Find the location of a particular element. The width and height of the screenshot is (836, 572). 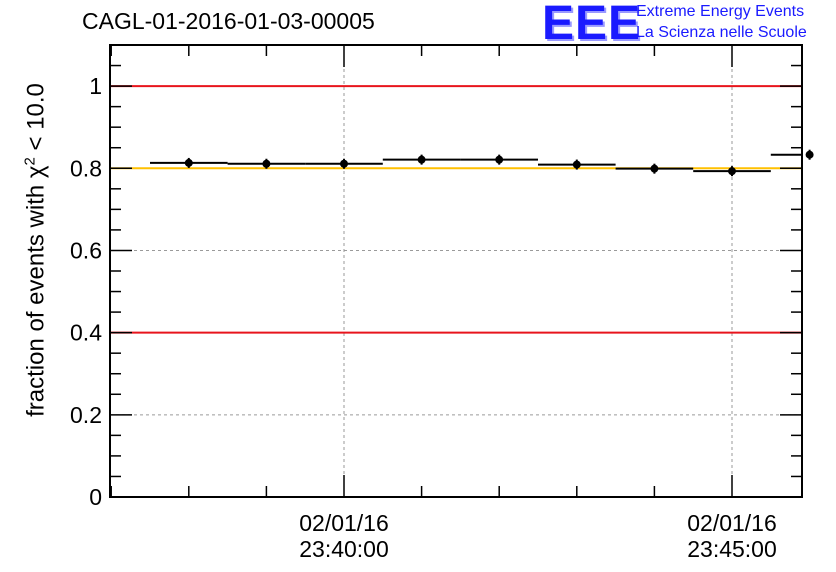

y-tick-label: 0.2 is located at coordinates (86, 415).